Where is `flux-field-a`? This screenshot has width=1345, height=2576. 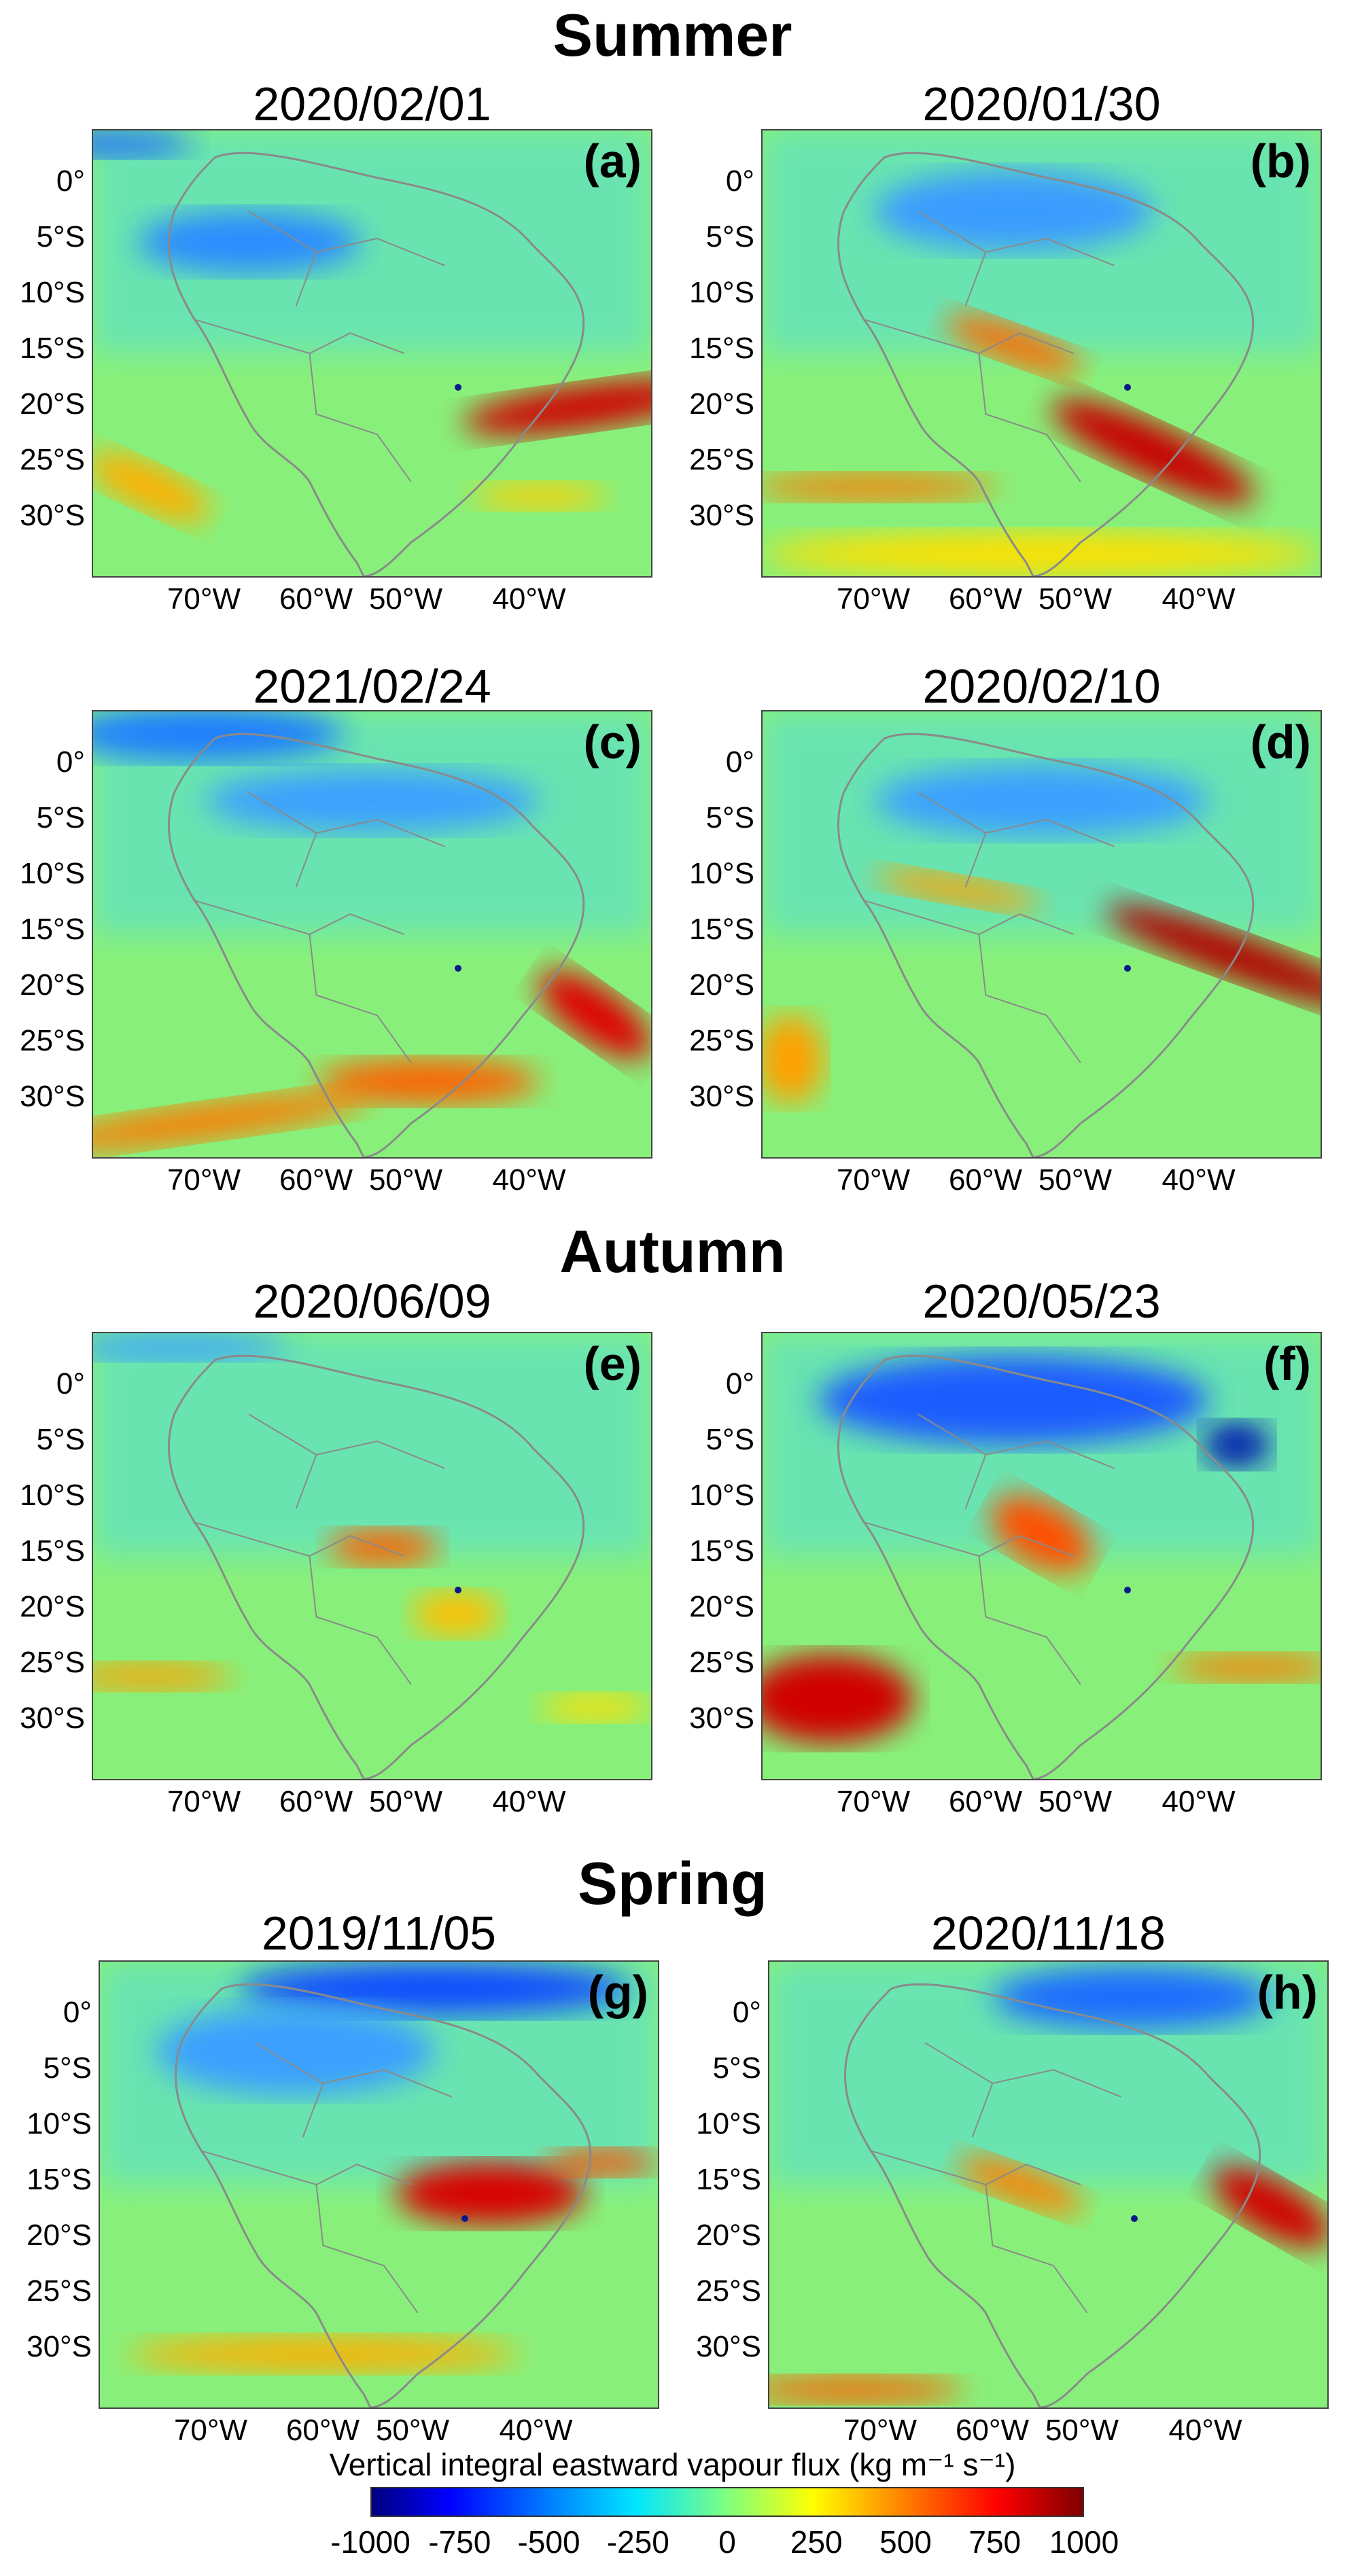 flux-field-a is located at coordinates (372, 353).